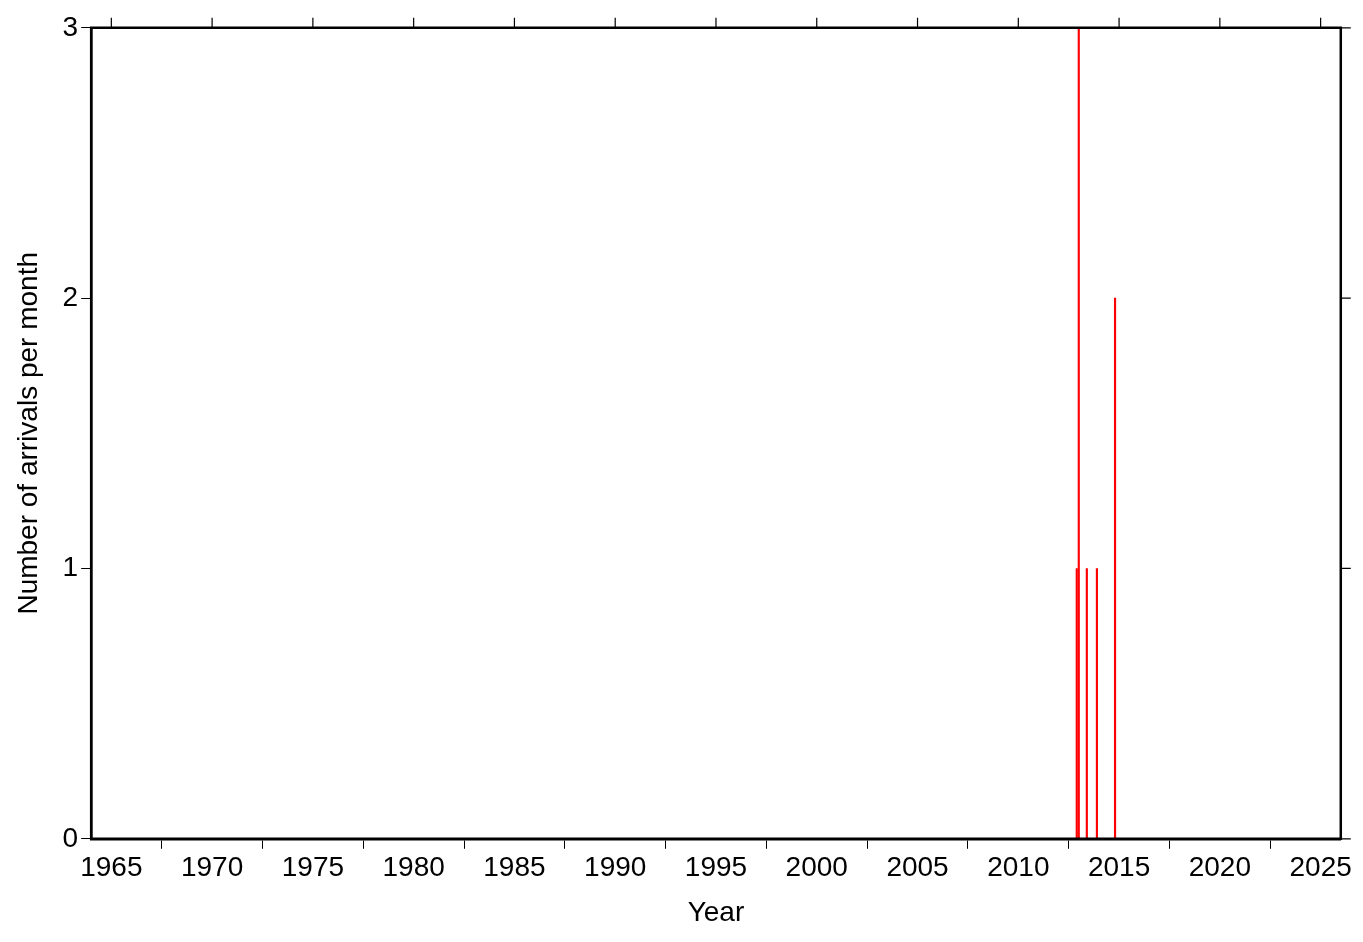  What do you see at coordinates (413, 867) in the screenshot?
I see `x-tick-label: 1980` at bounding box center [413, 867].